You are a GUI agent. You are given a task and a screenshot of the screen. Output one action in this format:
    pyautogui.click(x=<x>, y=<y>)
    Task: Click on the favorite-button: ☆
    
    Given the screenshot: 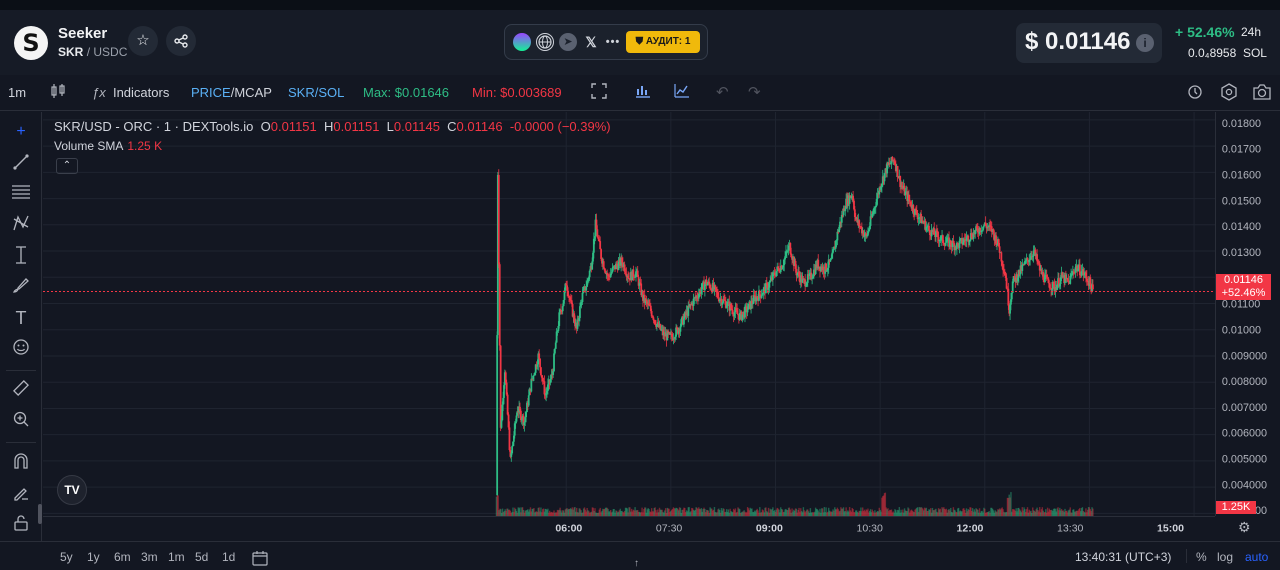 What is the action you would take?
    pyautogui.click(x=143, y=41)
    